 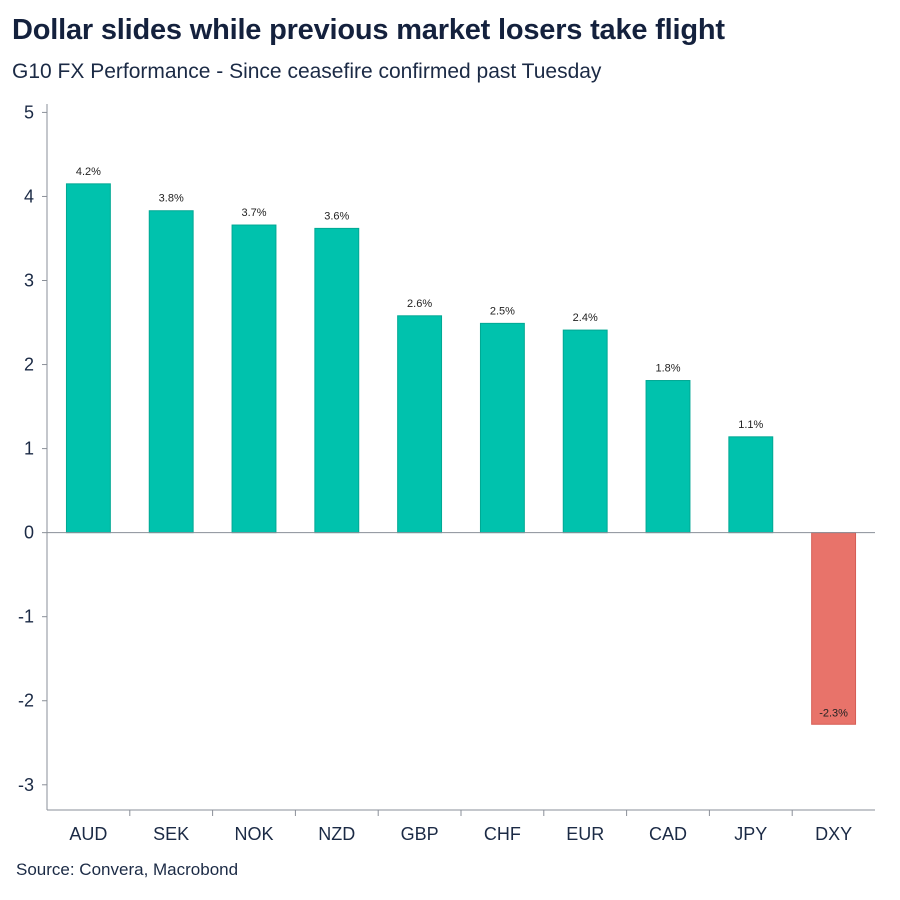 I want to click on y-tick-label: 5, so click(x=29, y=112).